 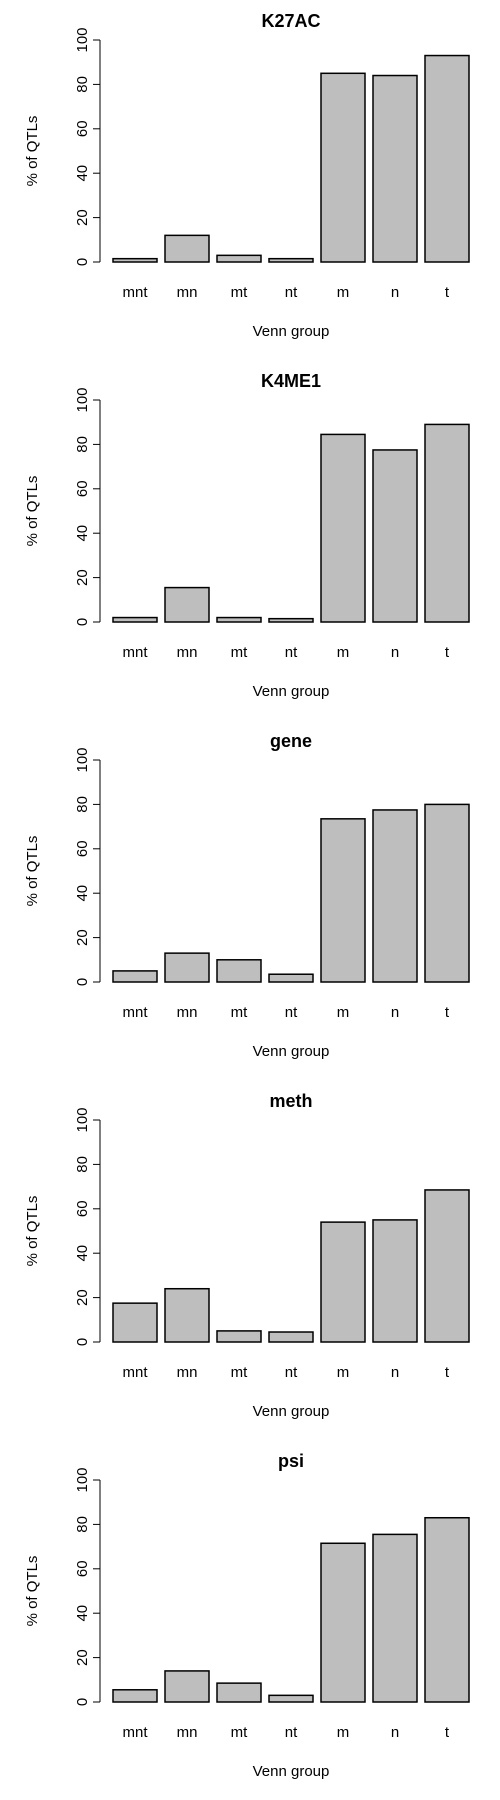 What do you see at coordinates (290, 1101) in the screenshot?
I see `chart-title: meth` at bounding box center [290, 1101].